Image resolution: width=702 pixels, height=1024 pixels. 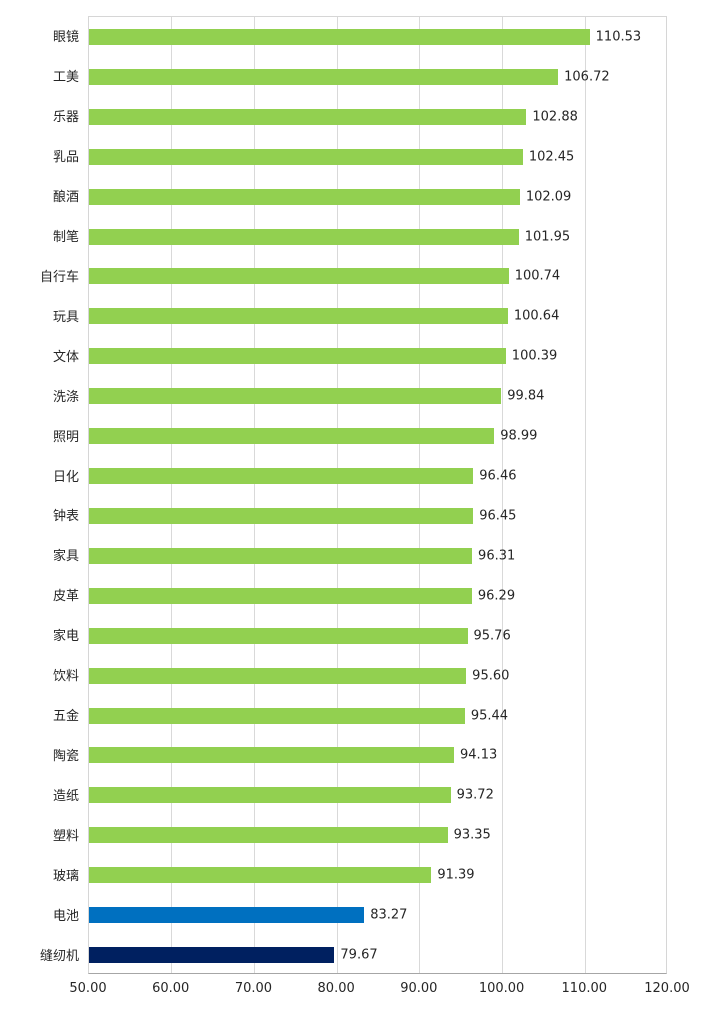 What do you see at coordinates (65, 397) in the screenshot?
I see `category-label: 洗涤` at bounding box center [65, 397].